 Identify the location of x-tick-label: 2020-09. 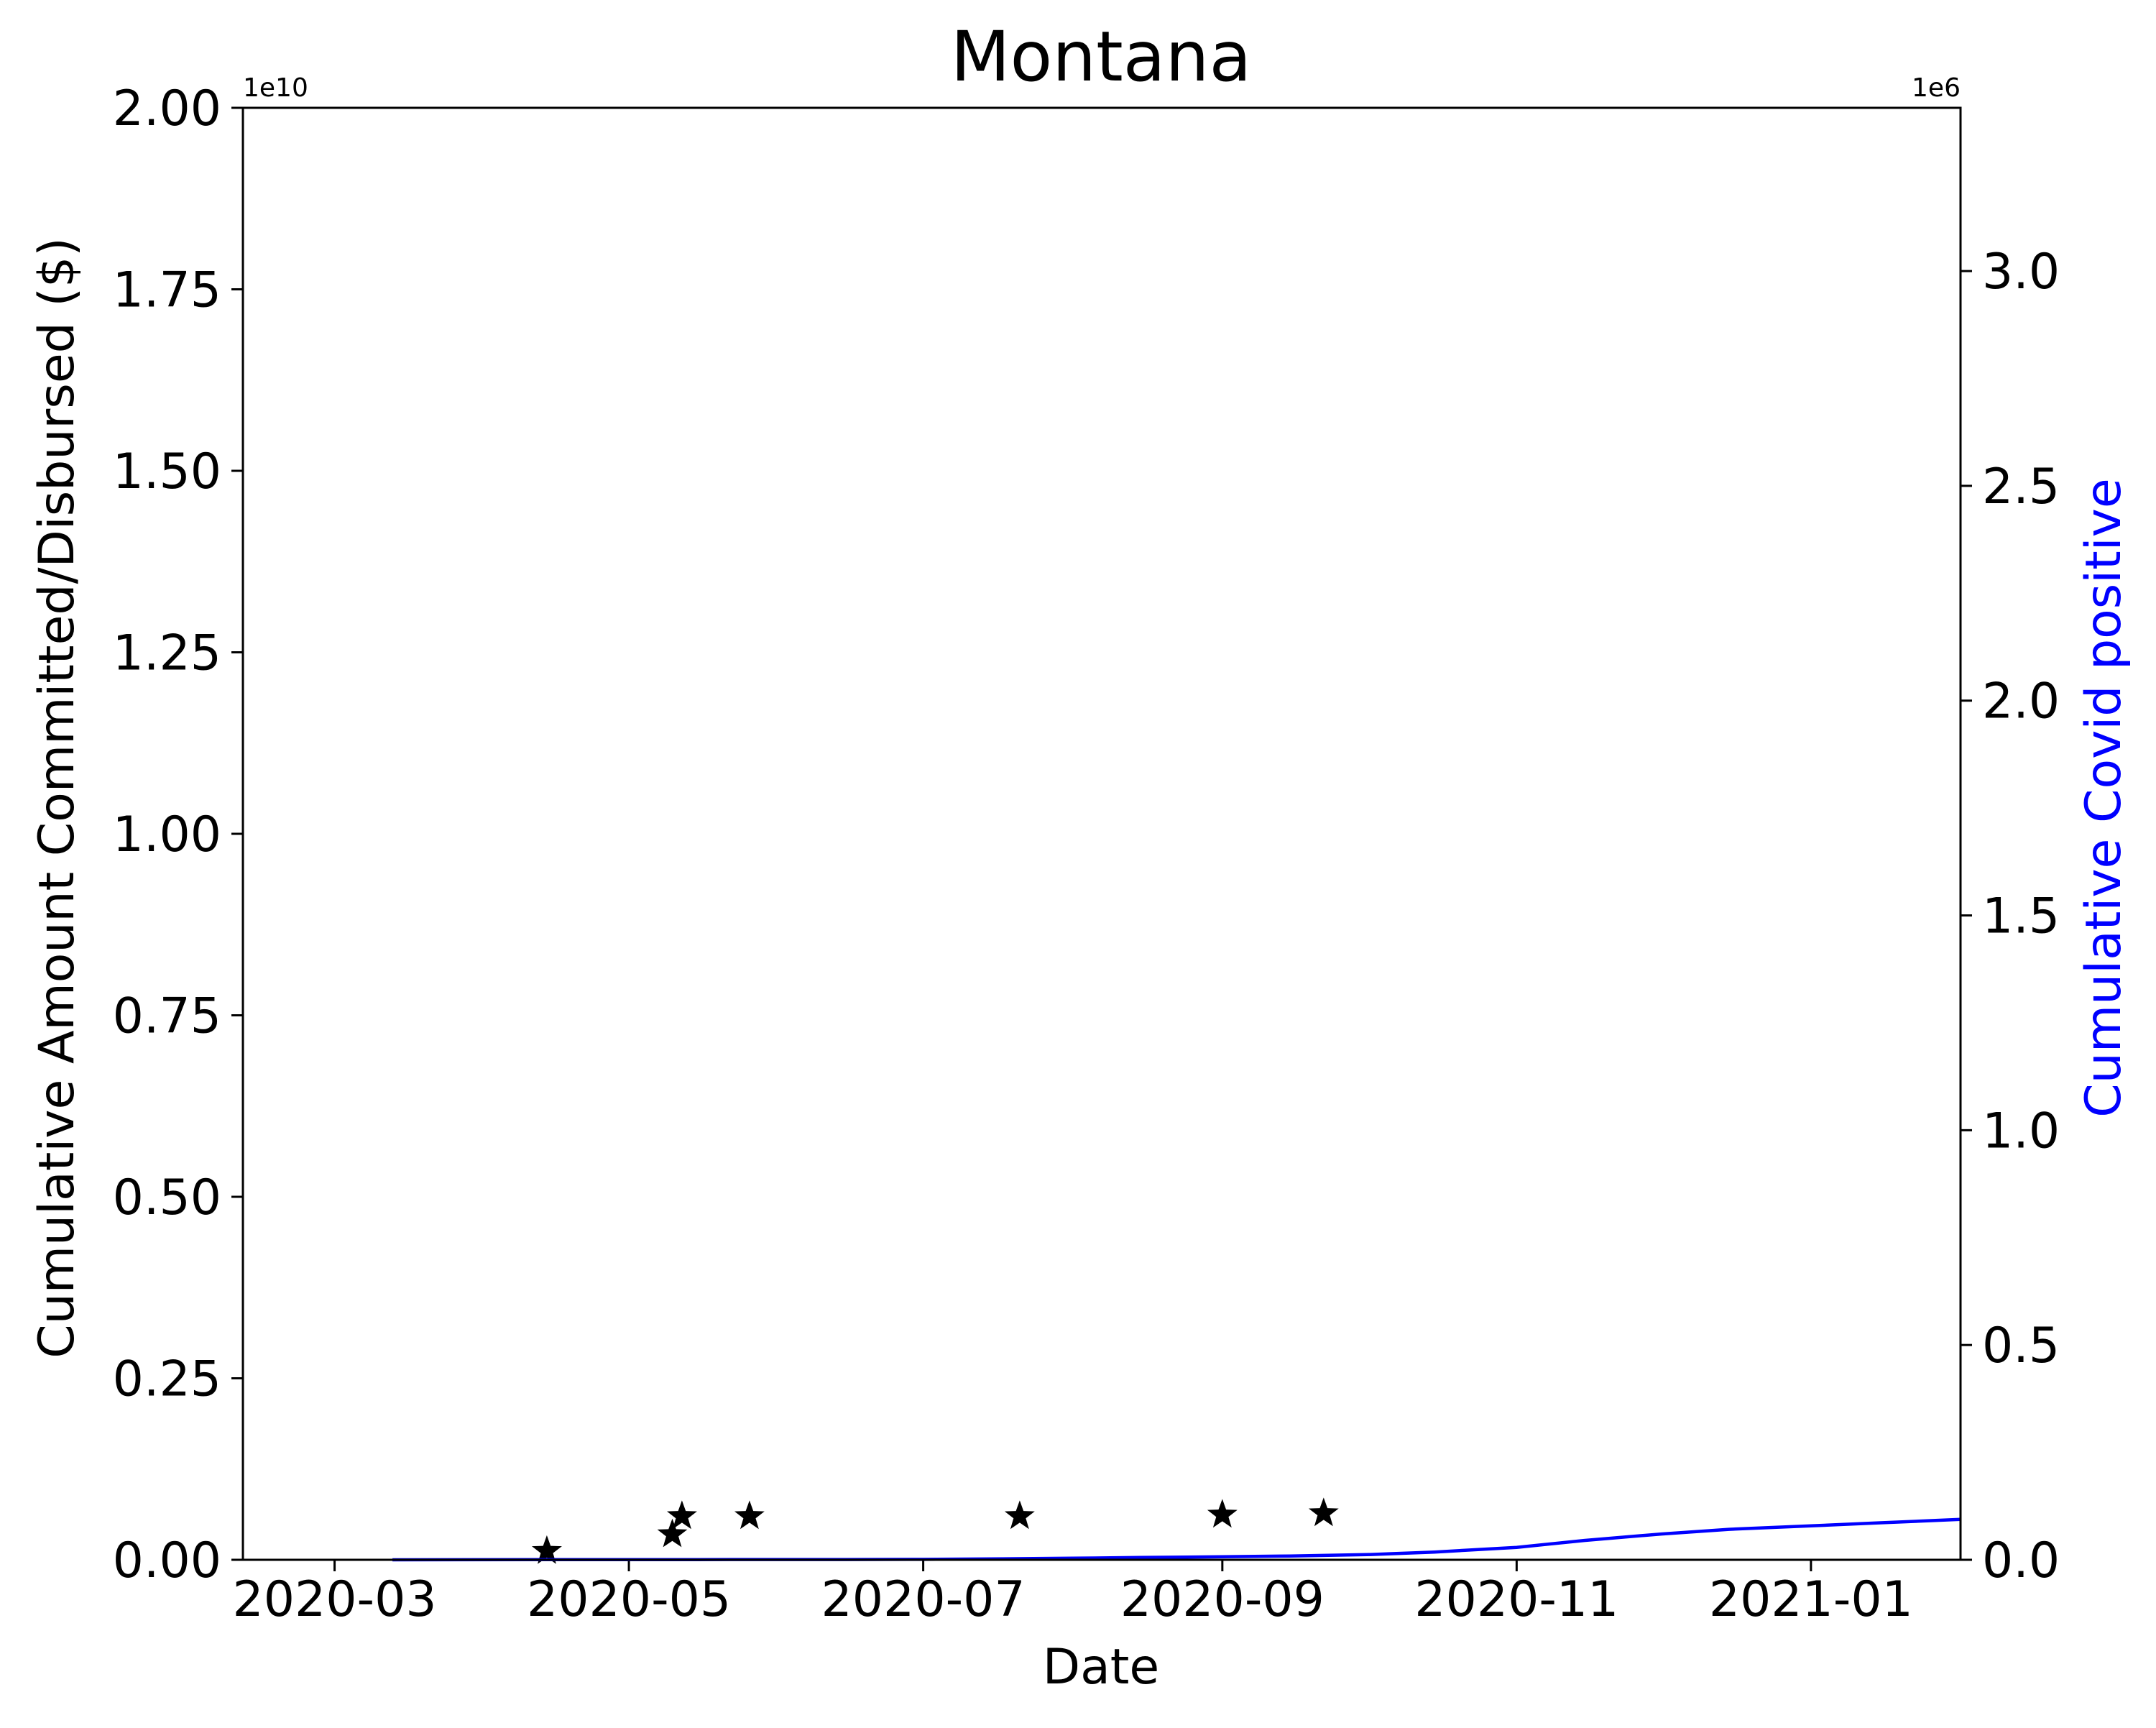
(1222, 1599).